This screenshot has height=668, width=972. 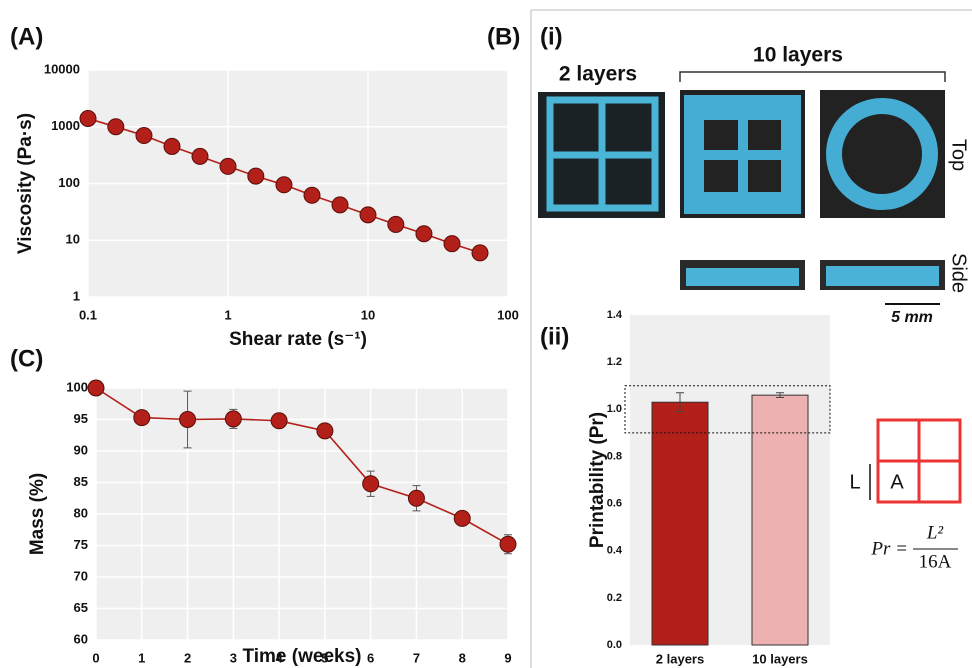 What do you see at coordinates (416, 657) in the screenshot?
I see `x-tick-label: 7` at bounding box center [416, 657].